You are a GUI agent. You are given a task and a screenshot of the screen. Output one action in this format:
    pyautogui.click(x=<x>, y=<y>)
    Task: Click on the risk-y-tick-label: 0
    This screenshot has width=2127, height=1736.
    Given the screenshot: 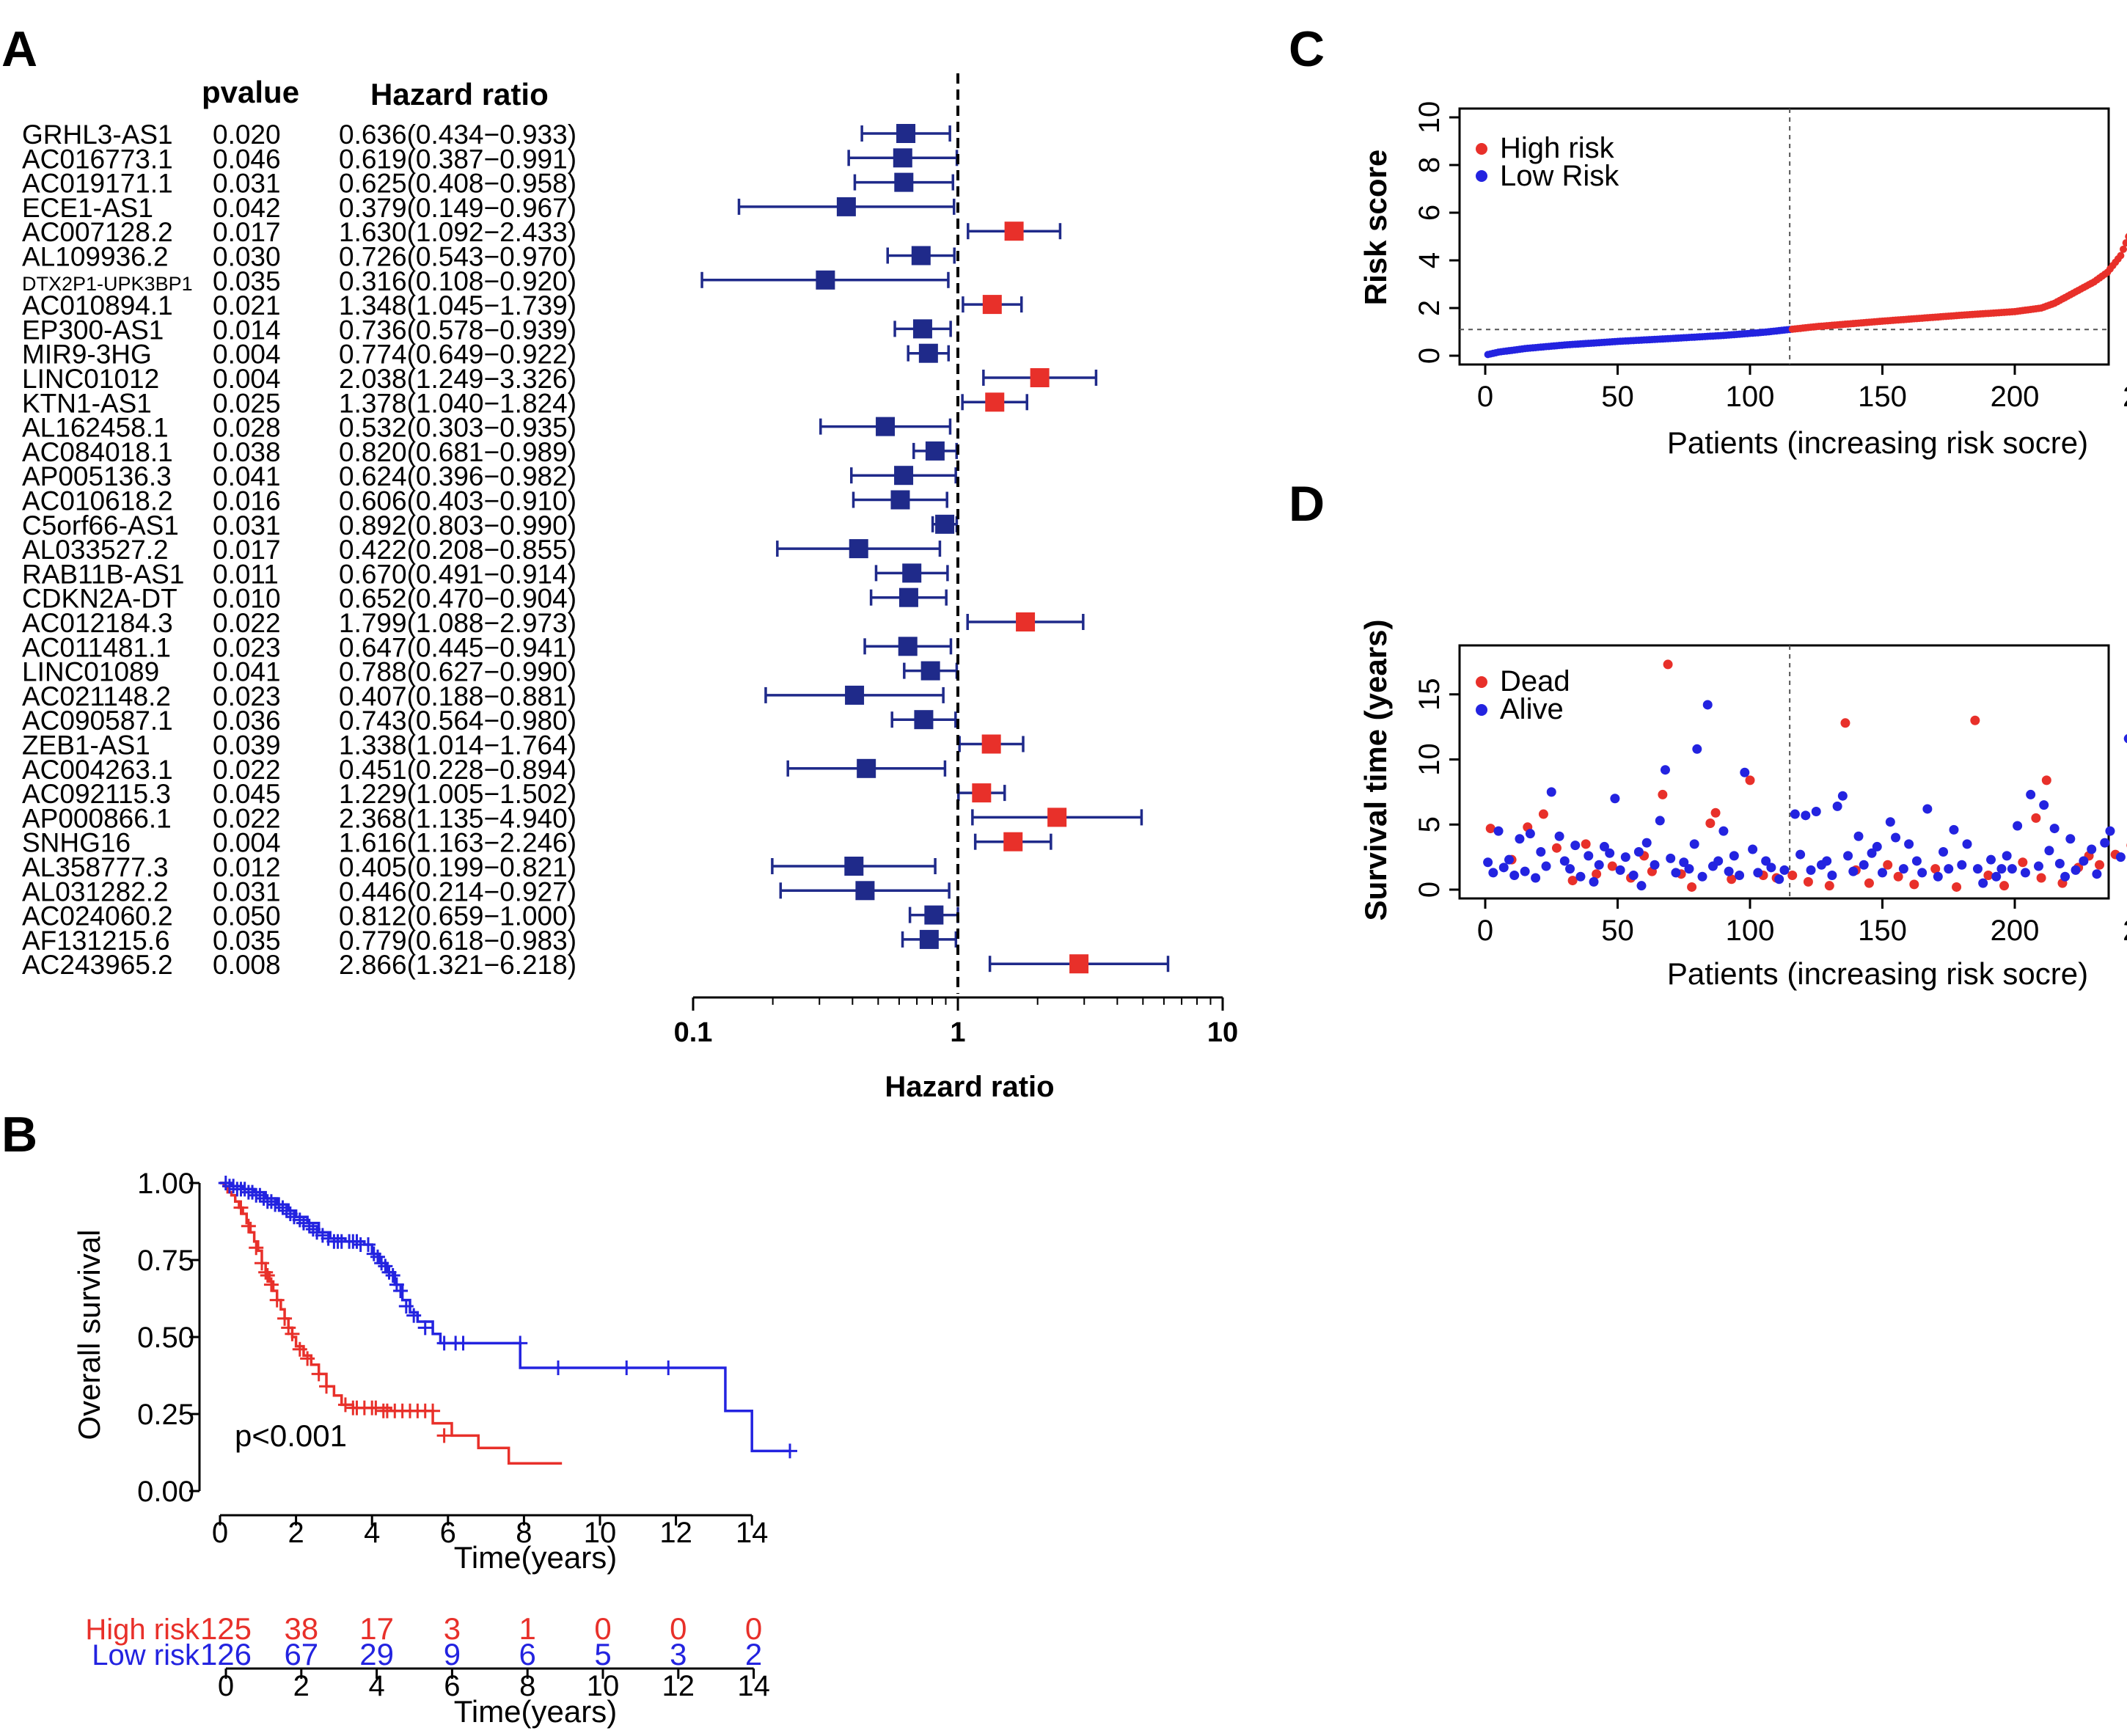 What is the action you would take?
    pyautogui.click(x=1429, y=356)
    